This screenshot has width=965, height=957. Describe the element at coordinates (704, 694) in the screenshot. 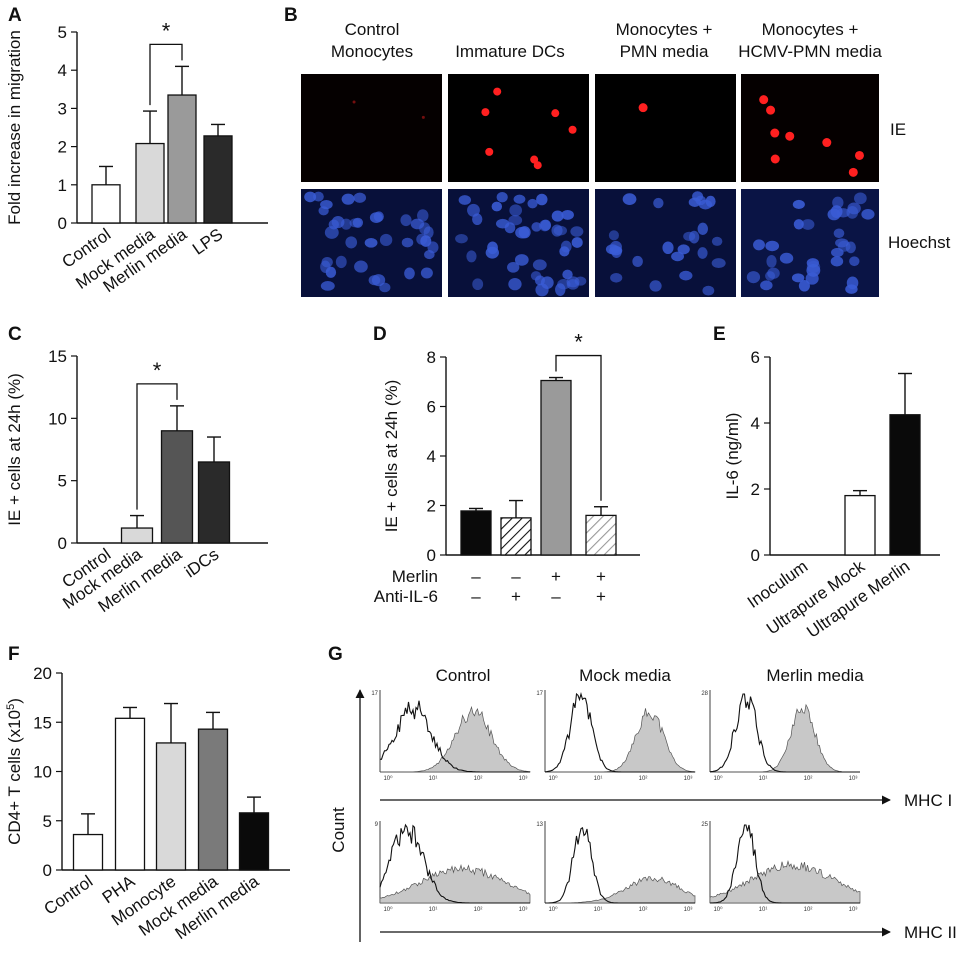

I see `histogram-ymax-label: 28` at that location.